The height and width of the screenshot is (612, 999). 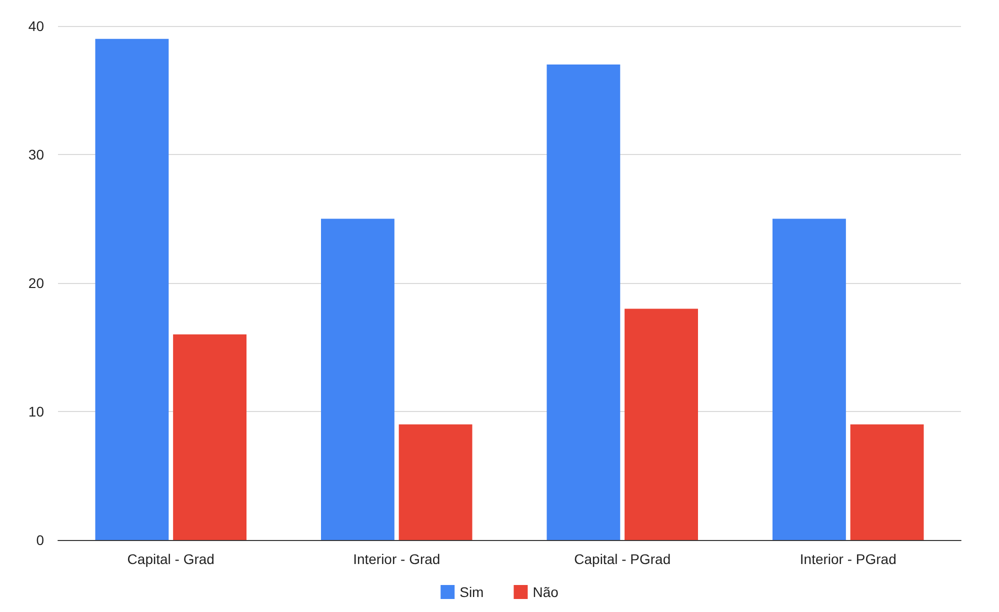 What do you see at coordinates (36, 26) in the screenshot?
I see `y-tick-label: 40` at bounding box center [36, 26].